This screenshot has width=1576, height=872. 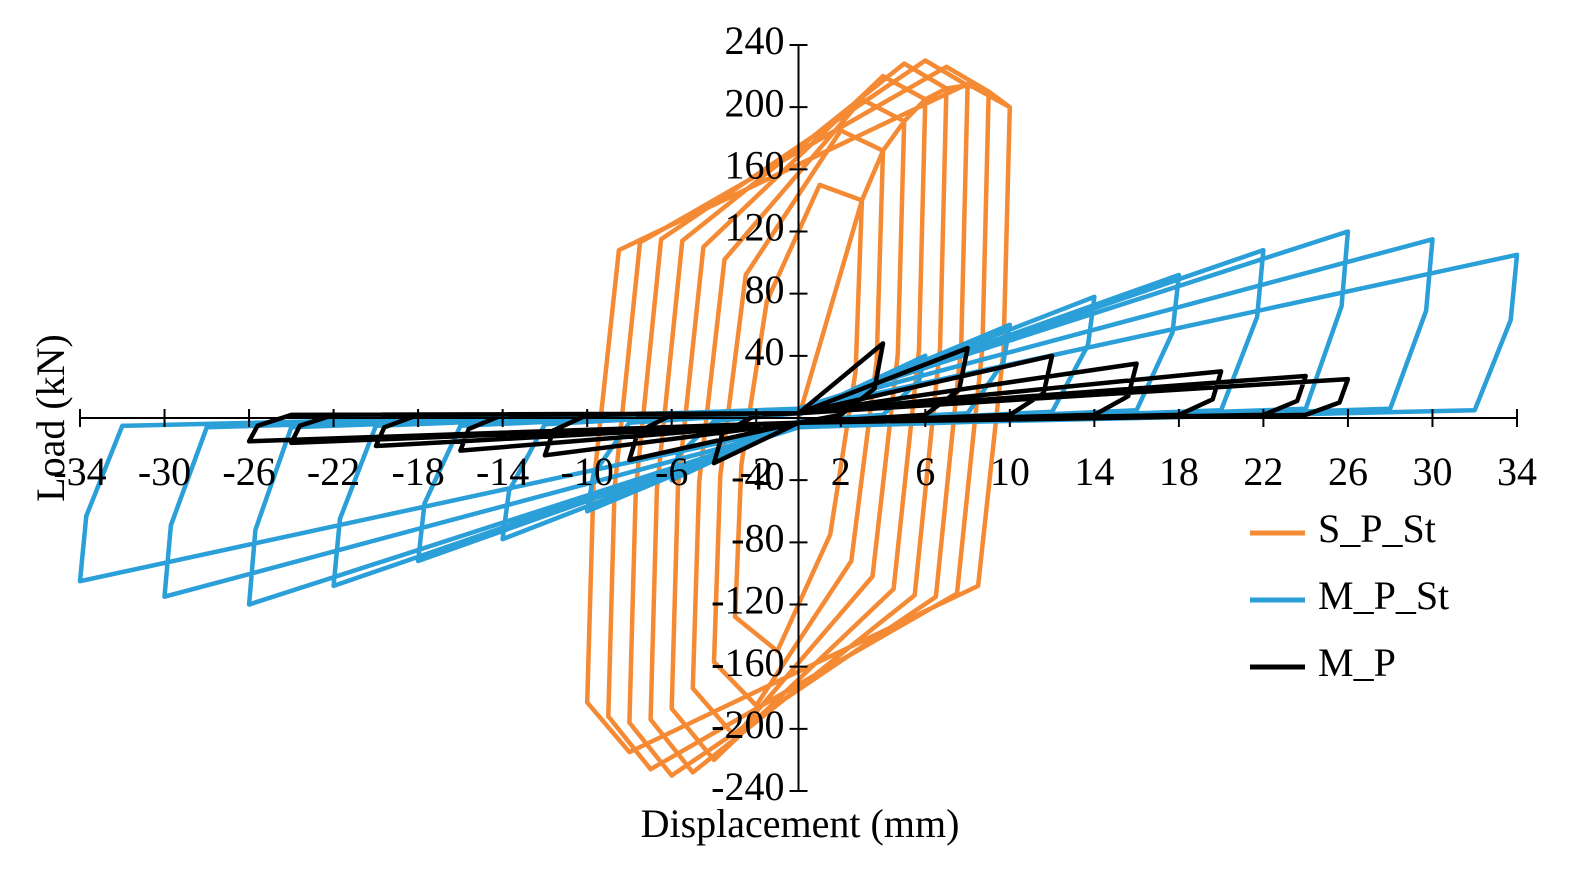 What do you see at coordinates (587, 471) in the screenshot?
I see `x-tick-label: -10` at bounding box center [587, 471].